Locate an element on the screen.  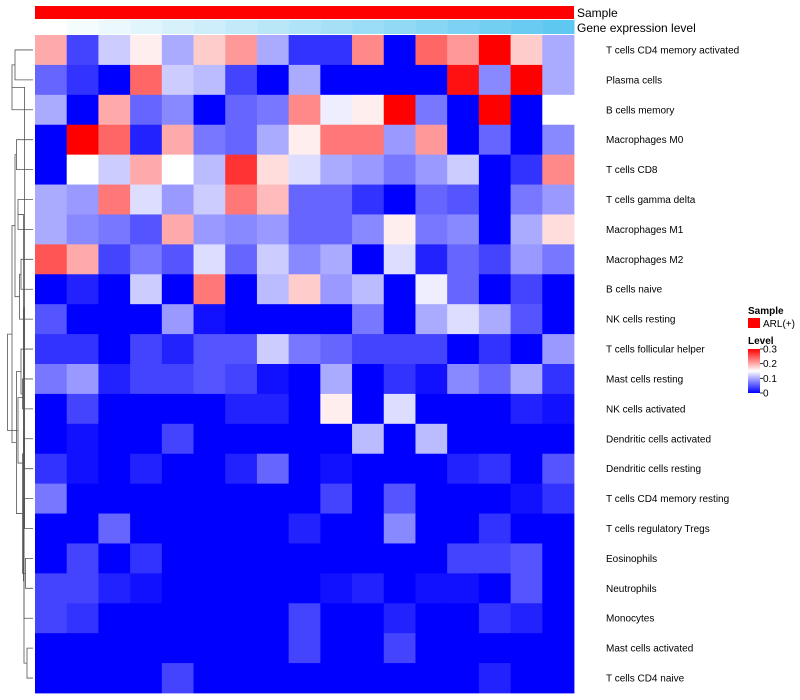
legend-colorbar is located at coordinates (754, 371).